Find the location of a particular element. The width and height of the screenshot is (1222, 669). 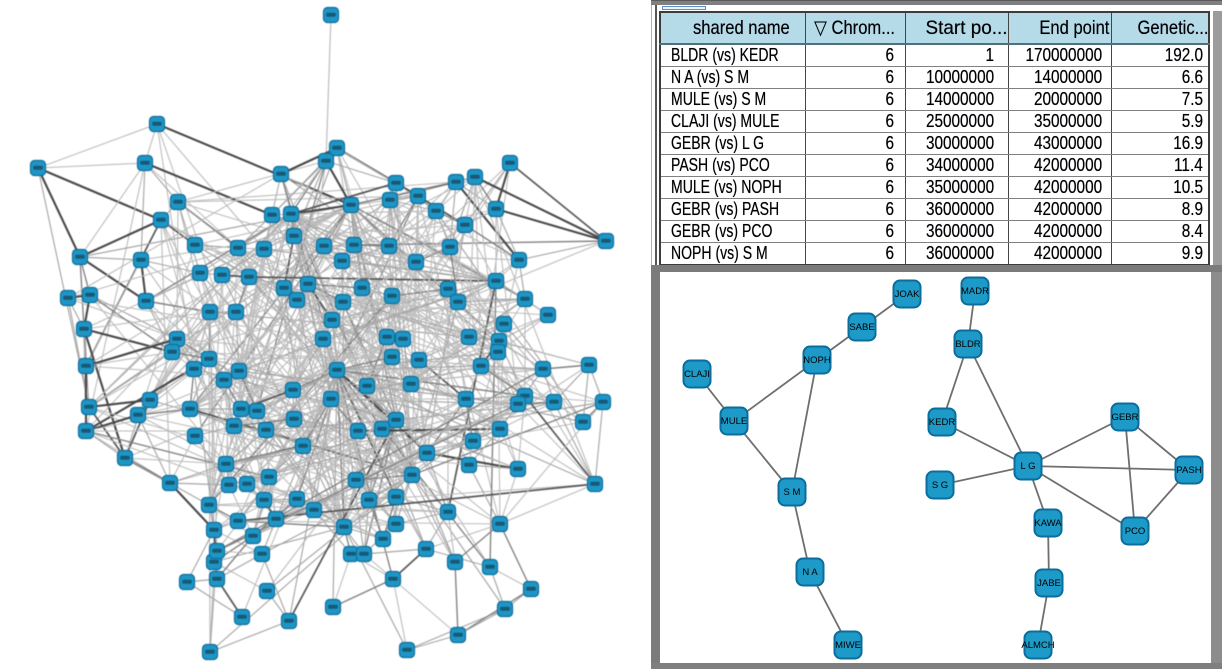

svg-text: MULE is located at coordinates (734, 421).